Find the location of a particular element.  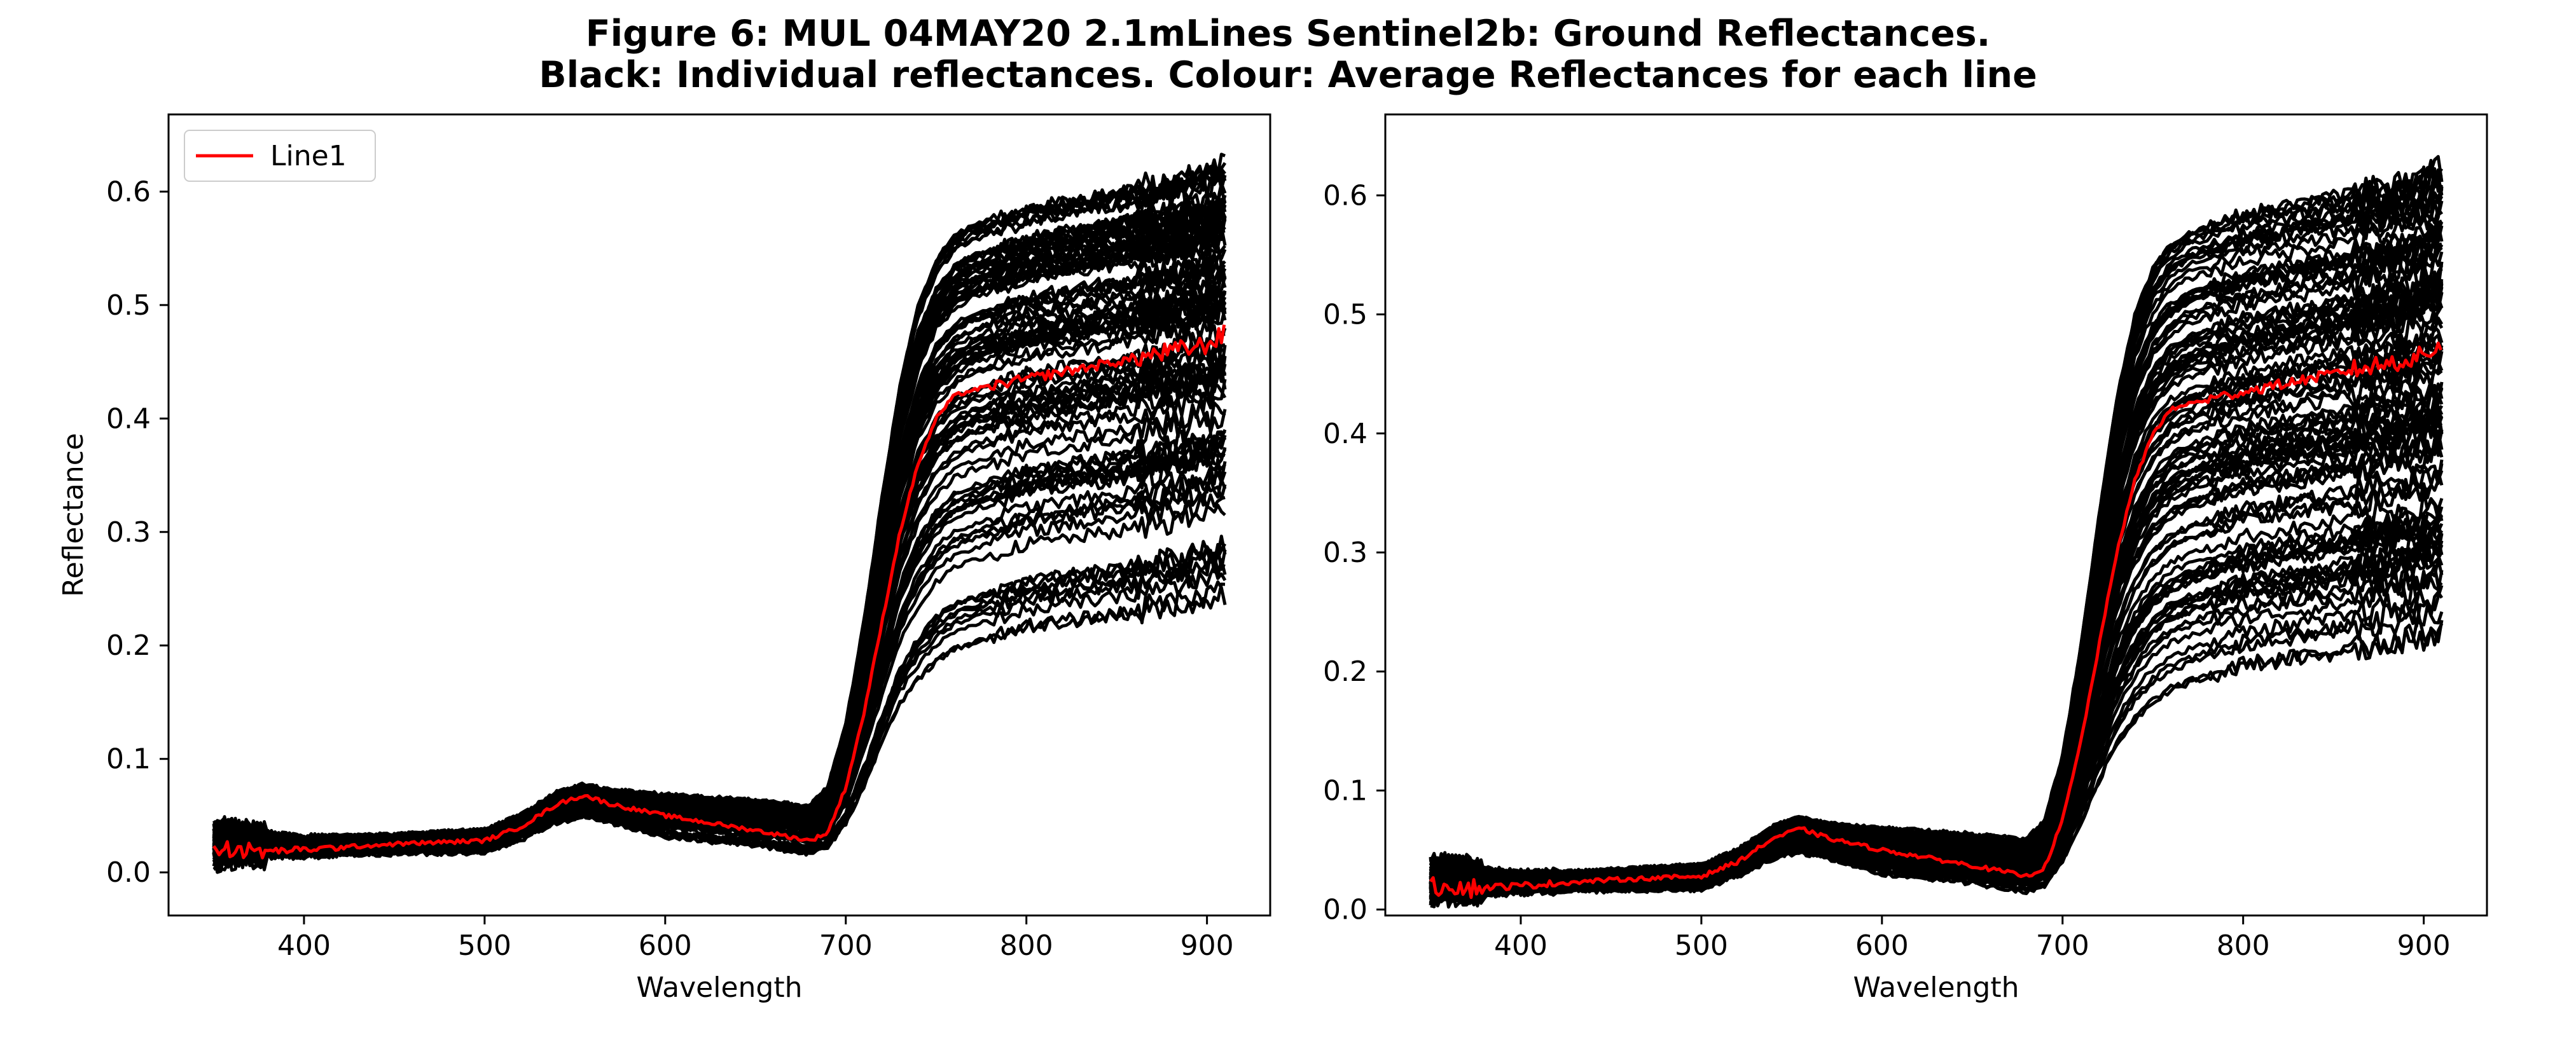

legend-box is located at coordinates (280, 156).